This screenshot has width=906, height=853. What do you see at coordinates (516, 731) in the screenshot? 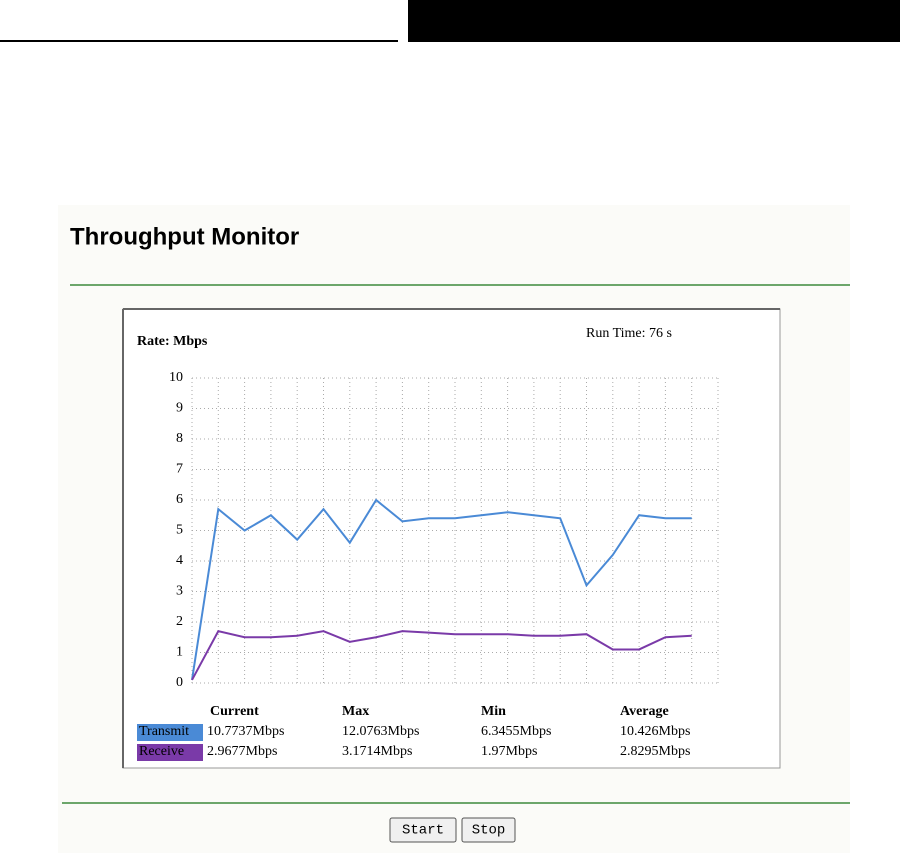
I see `stats-value: 6.3455Mbps` at bounding box center [516, 731].